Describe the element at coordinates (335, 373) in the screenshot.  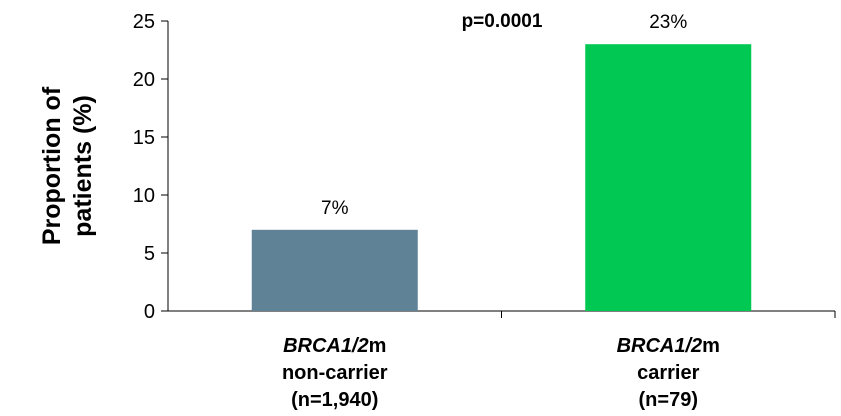
I see `category-status-label: non-carrier` at that location.